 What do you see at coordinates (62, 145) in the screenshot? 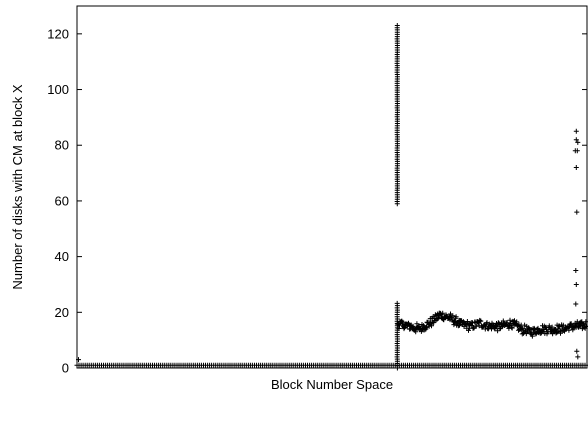
I see `y-tick-label: 80` at bounding box center [62, 145].